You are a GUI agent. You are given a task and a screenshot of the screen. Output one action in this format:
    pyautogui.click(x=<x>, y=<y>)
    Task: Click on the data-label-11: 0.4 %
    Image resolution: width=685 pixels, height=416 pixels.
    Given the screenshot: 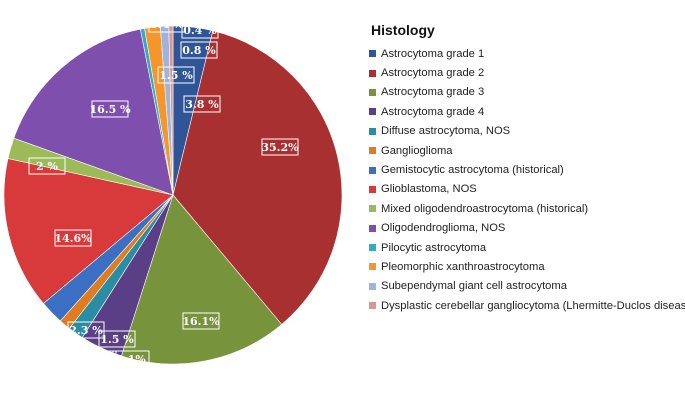 What is the action you would take?
    pyautogui.click(x=167, y=24)
    